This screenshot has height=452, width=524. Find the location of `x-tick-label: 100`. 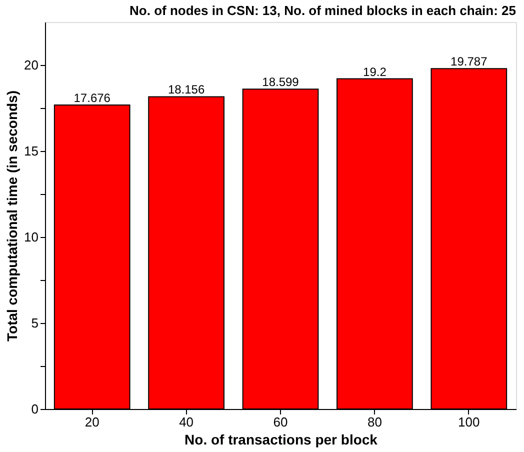

x-tick-label: 100 is located at coordinates (469, 422).